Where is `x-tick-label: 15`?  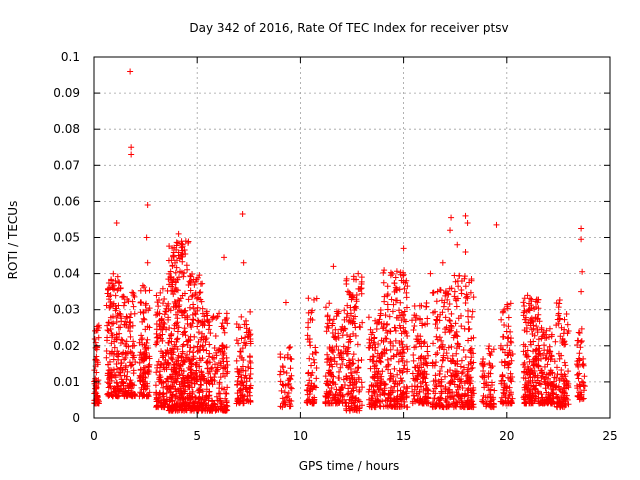
x-tick-label: 15 is located at coordinates (403, 436).